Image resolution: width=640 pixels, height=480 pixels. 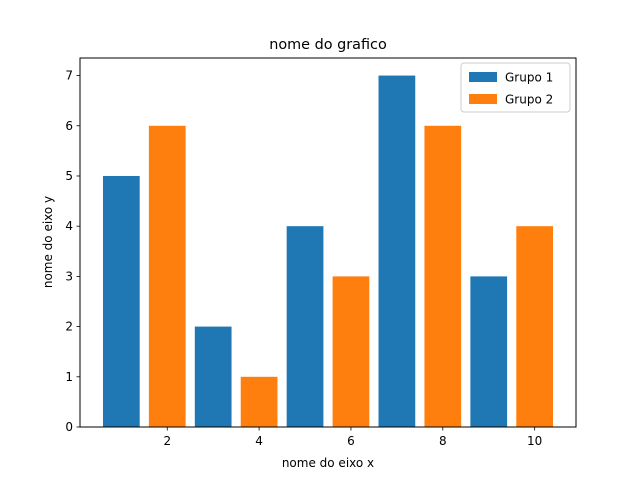 What do you see at coordinates (69, 377) in the screenshot?
I see `y-tick-label: 1` at bounding box center [69, 377].